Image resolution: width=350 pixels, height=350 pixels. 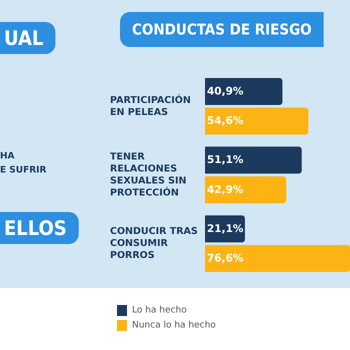 I want to click on y-tick-label: PARTICIPACIÓN EN PELEAS, so click(x=150, y=106).